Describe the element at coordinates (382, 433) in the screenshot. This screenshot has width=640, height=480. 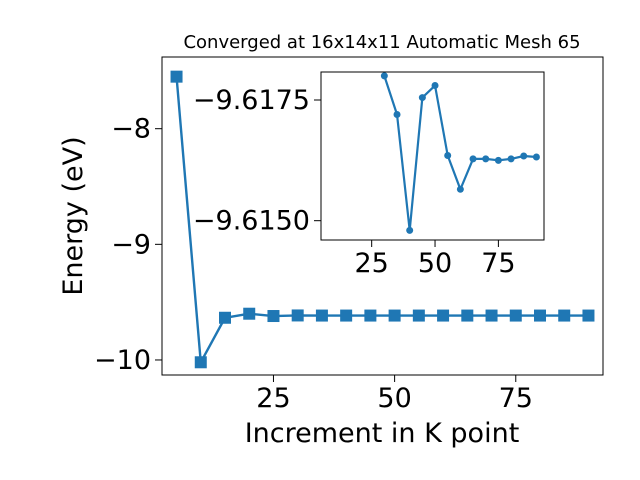
I see `x-axis-label: Increment in K point` at that location.